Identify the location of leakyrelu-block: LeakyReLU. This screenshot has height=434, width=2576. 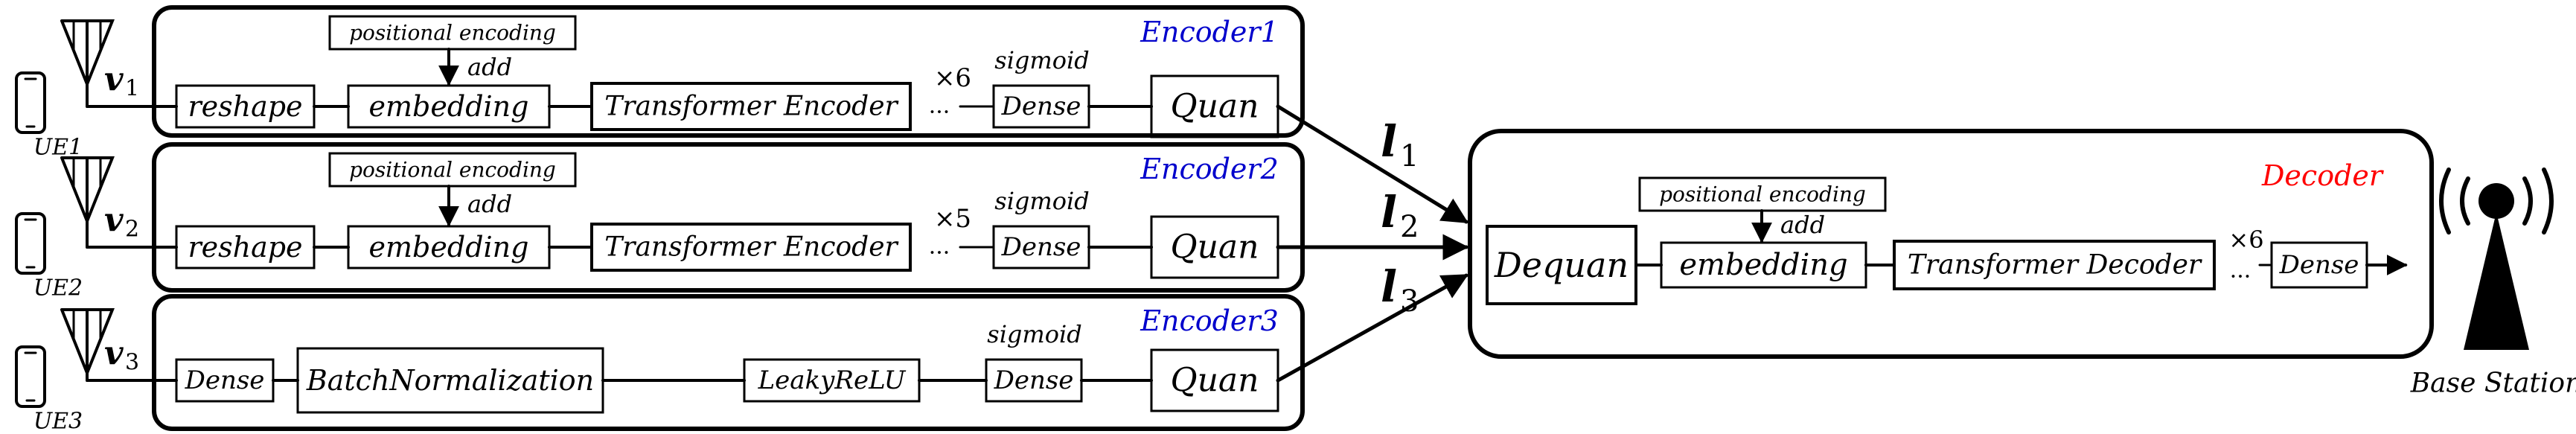
(832, 380).